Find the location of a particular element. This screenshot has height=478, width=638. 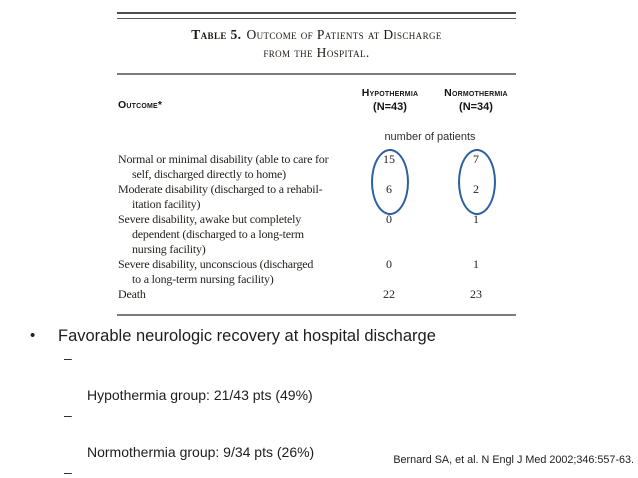

highlight-ellipse-hypothermia is located at coordinates (390, 182).